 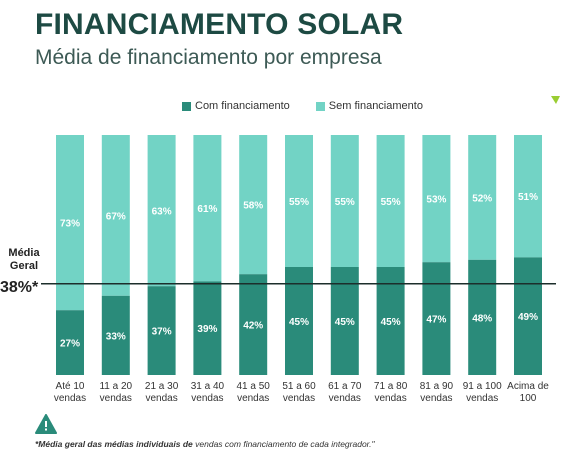 I want to click on legend-swatch-com, so click(x=186, y=106).